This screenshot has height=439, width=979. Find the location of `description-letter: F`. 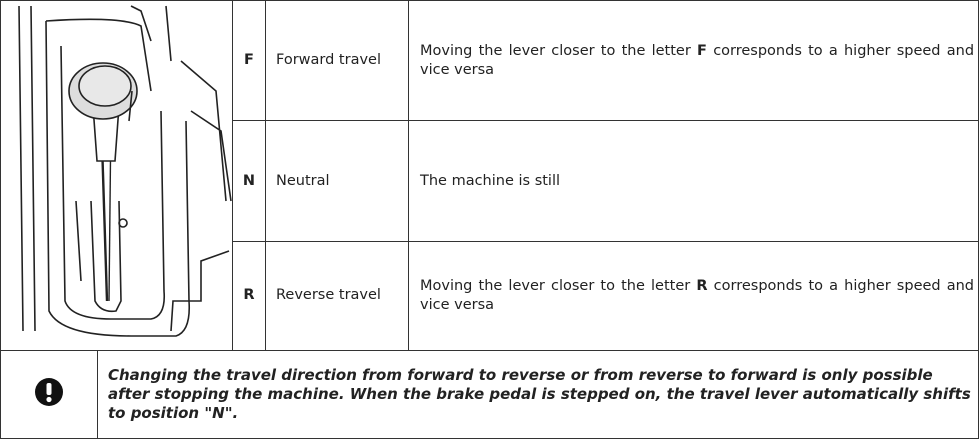

description-letter: F is located at coordinates (702, 50).